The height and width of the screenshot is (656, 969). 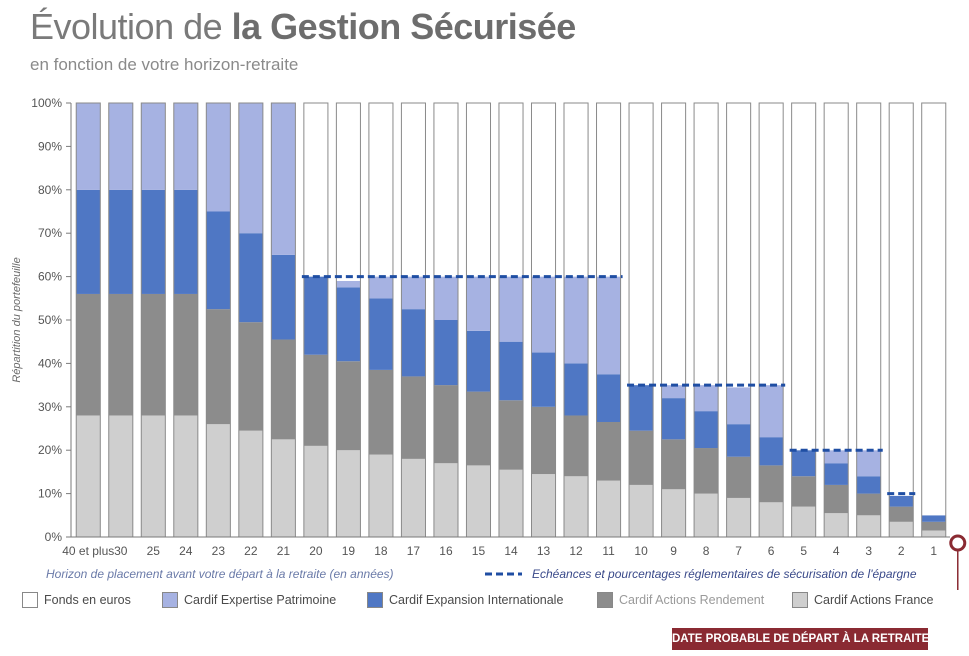 What do you see at coordinates (54, 537) in the screenshot?
I see `y-tick-label: 0%` at bounding box center [54, 537].